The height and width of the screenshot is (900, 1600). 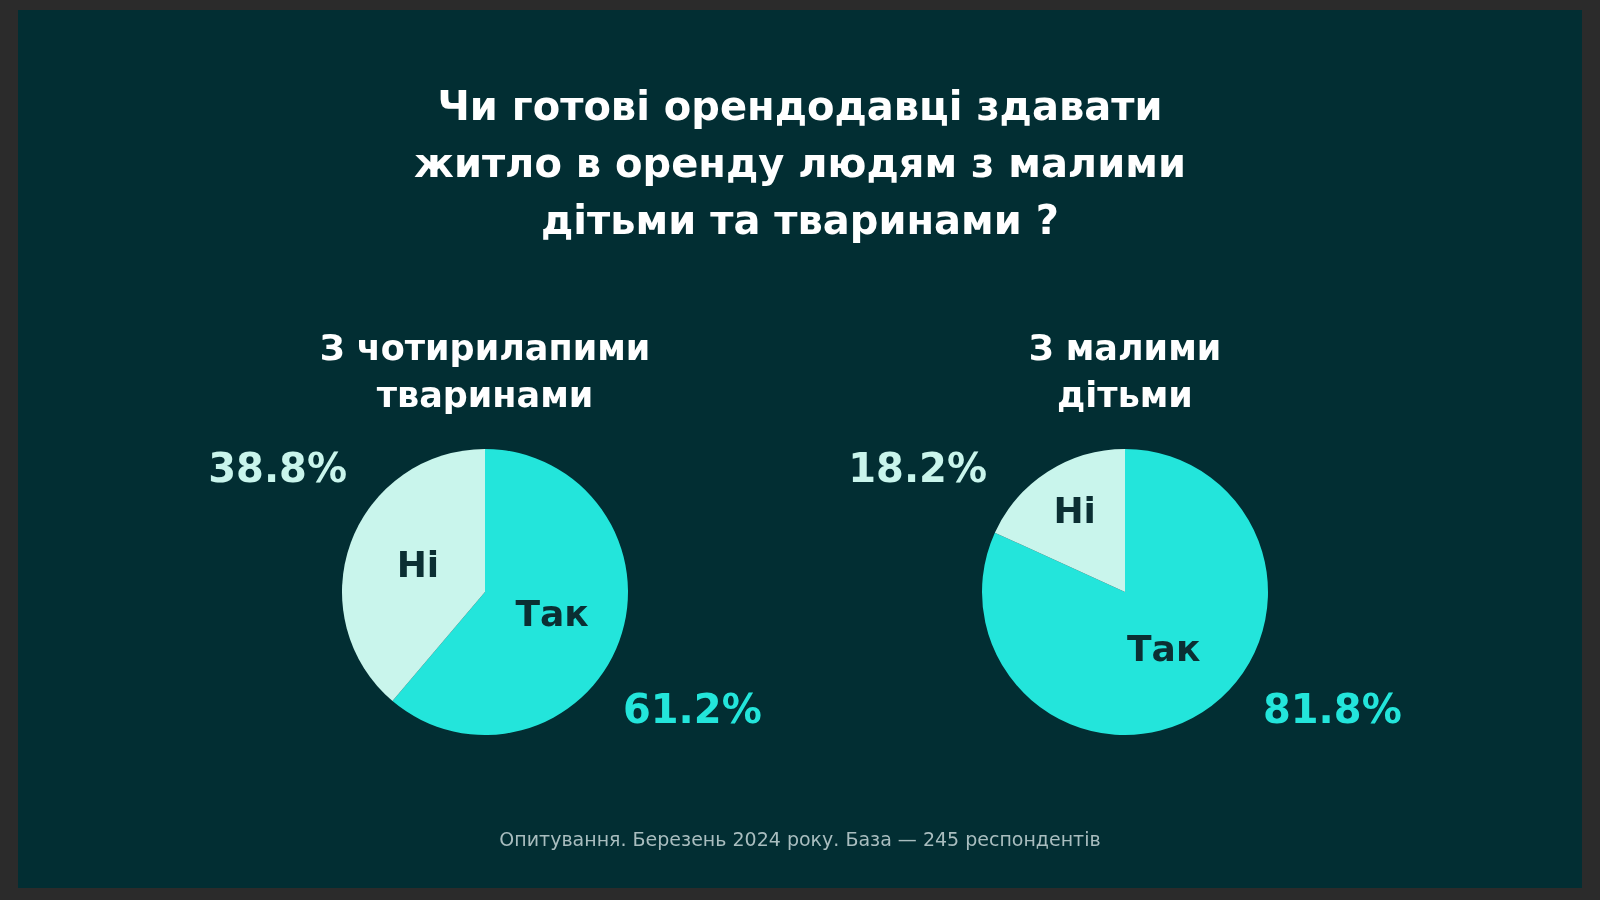 I want to click on chart-subtitle: З чотирилапими тваринами, so click(x=485, y=372).